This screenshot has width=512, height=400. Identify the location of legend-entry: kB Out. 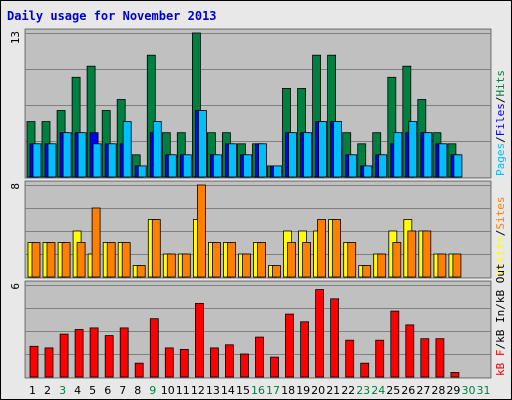
(500, 283).